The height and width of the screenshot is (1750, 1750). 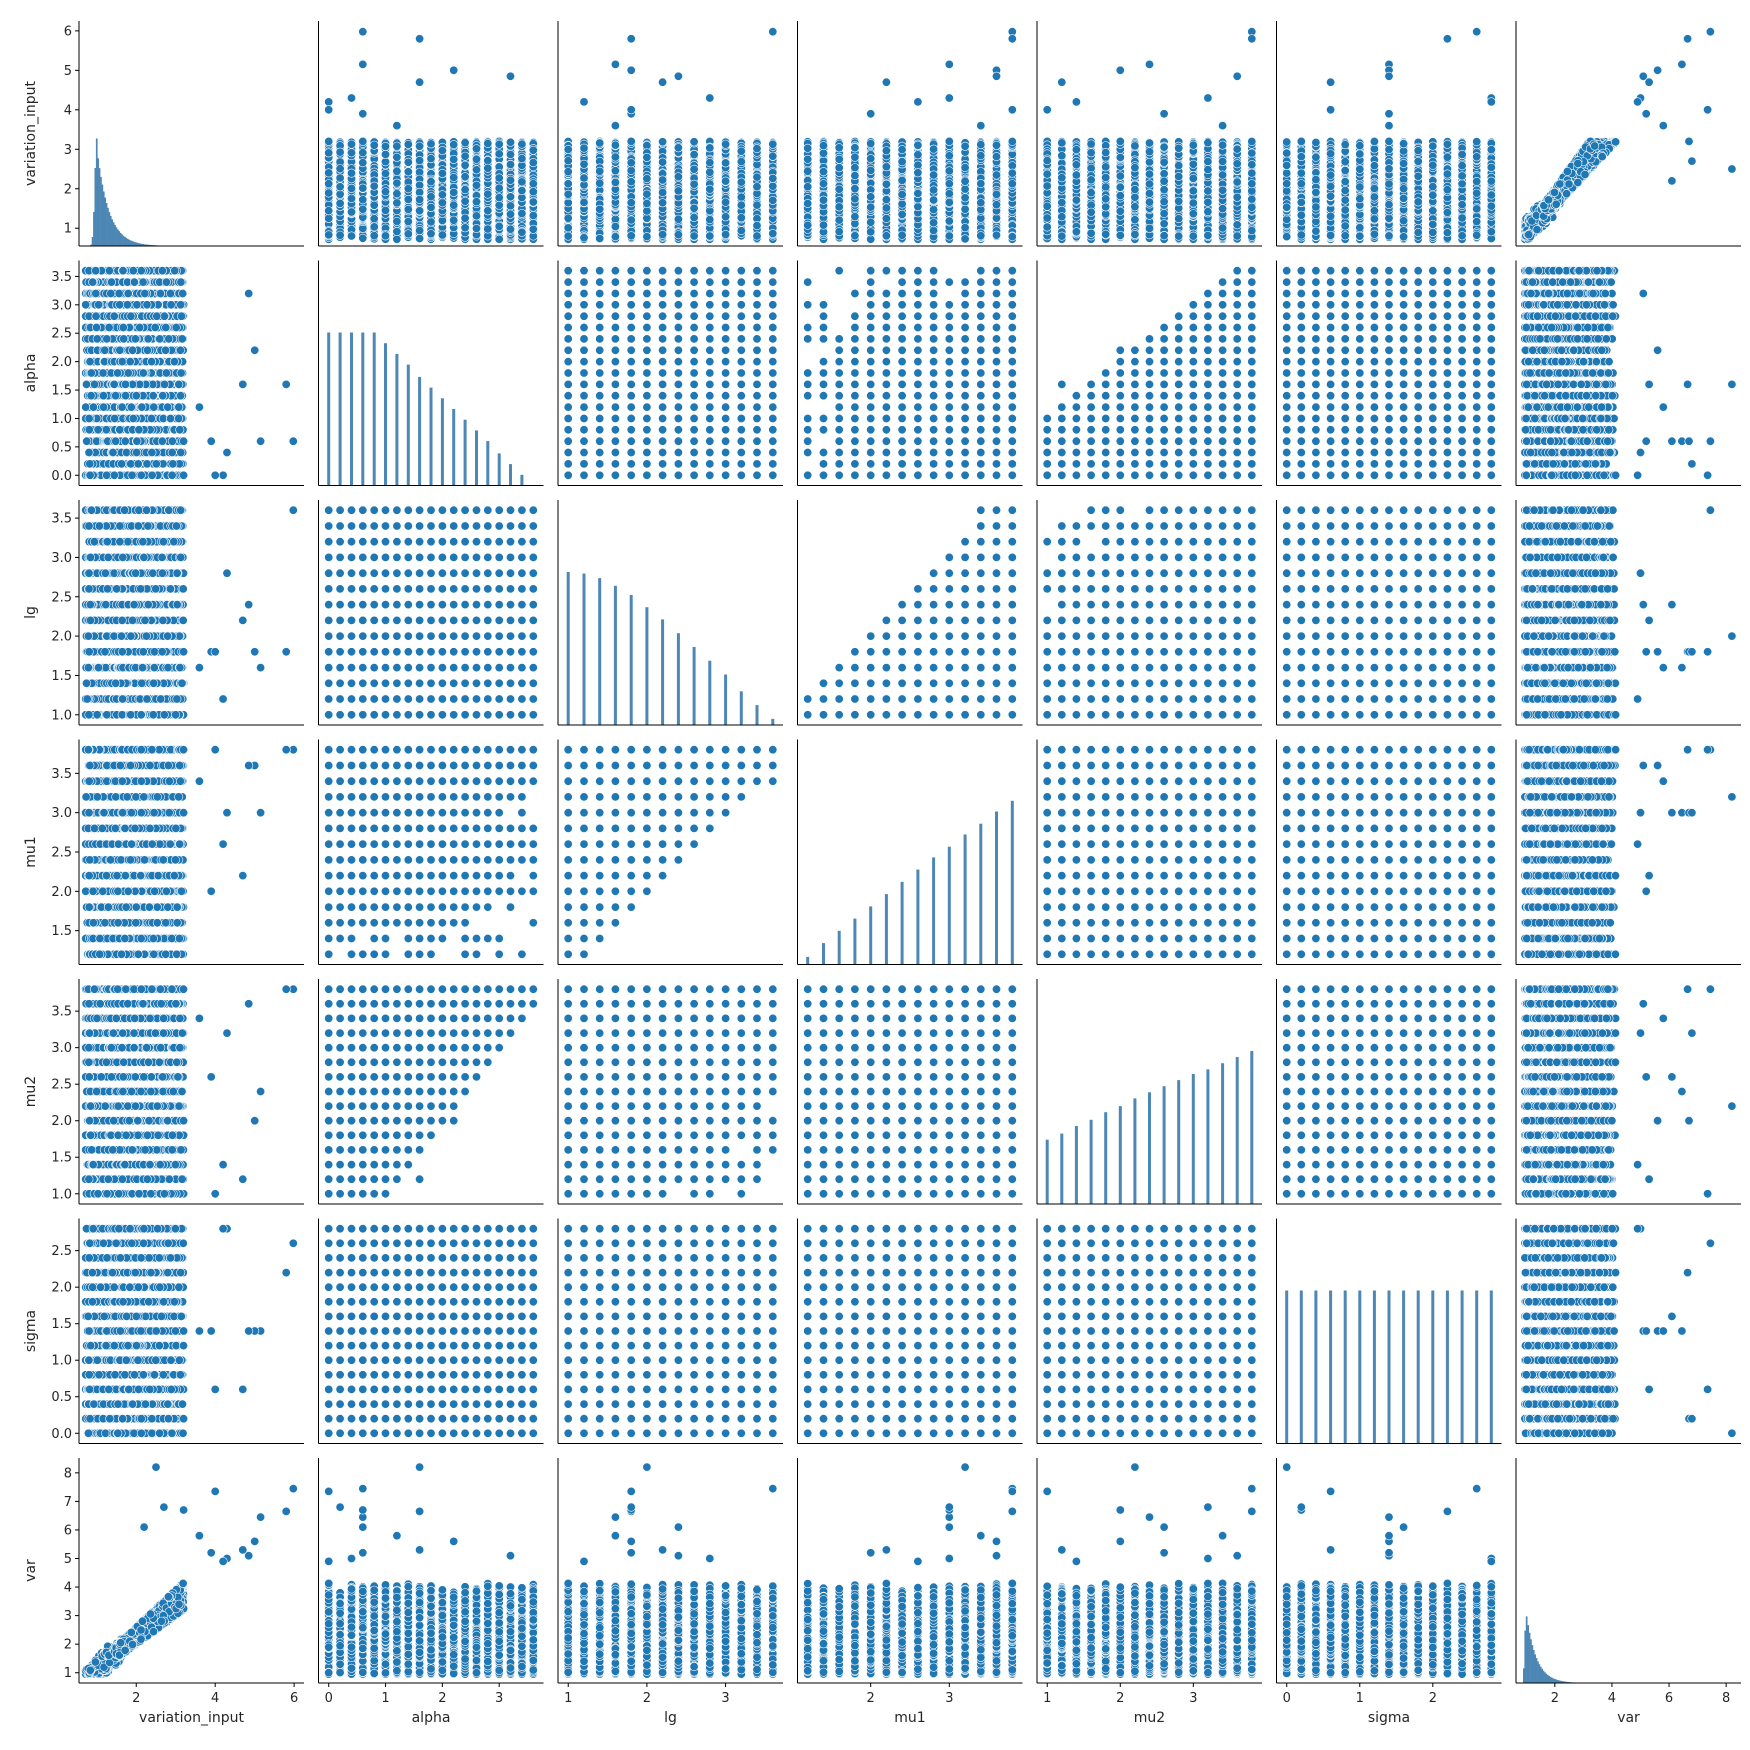 I want to click on histogram-bar, so click(x=135, y=244).